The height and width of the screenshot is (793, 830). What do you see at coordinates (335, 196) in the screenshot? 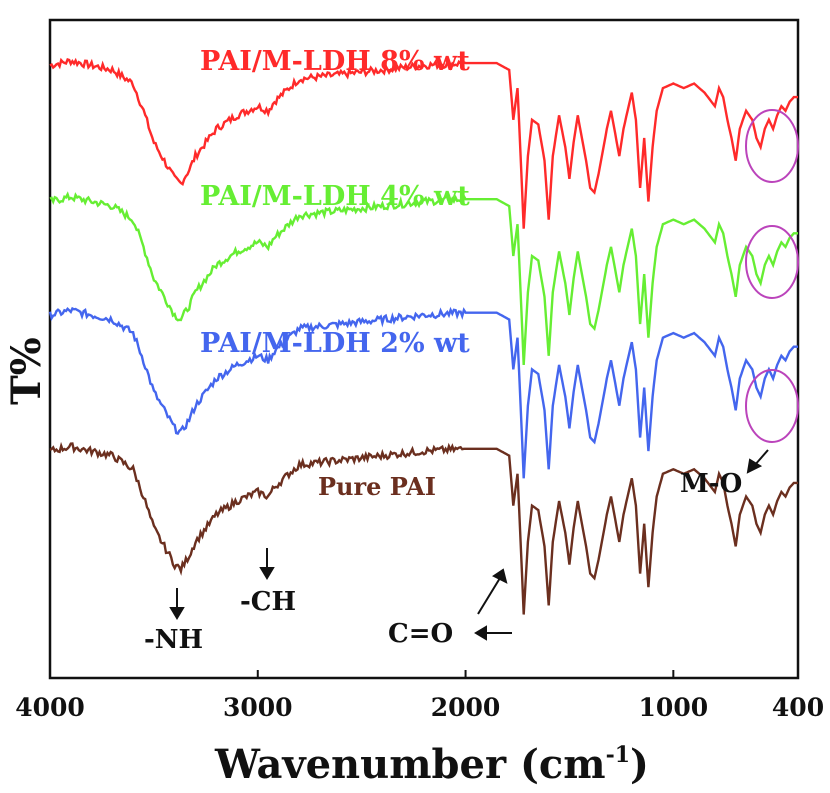
I see `series-label-4wt: PAI/M-LDH 4% wt` at bounding box center [335, 196].